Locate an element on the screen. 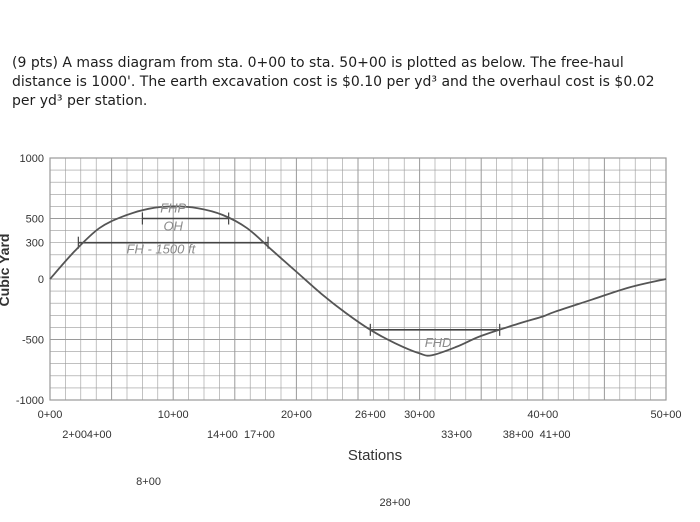 This screenshot has width=700, height=522. x-axis-label: Stations is located at coordinates (375, 455).